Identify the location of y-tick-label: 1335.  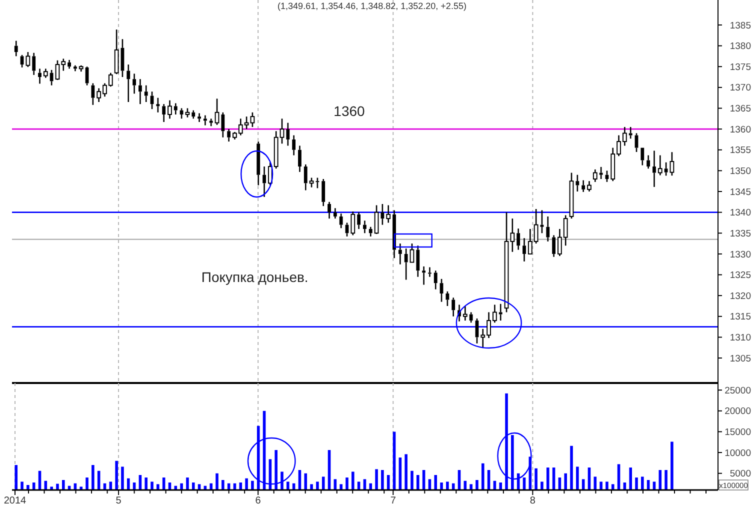
(740, 234).